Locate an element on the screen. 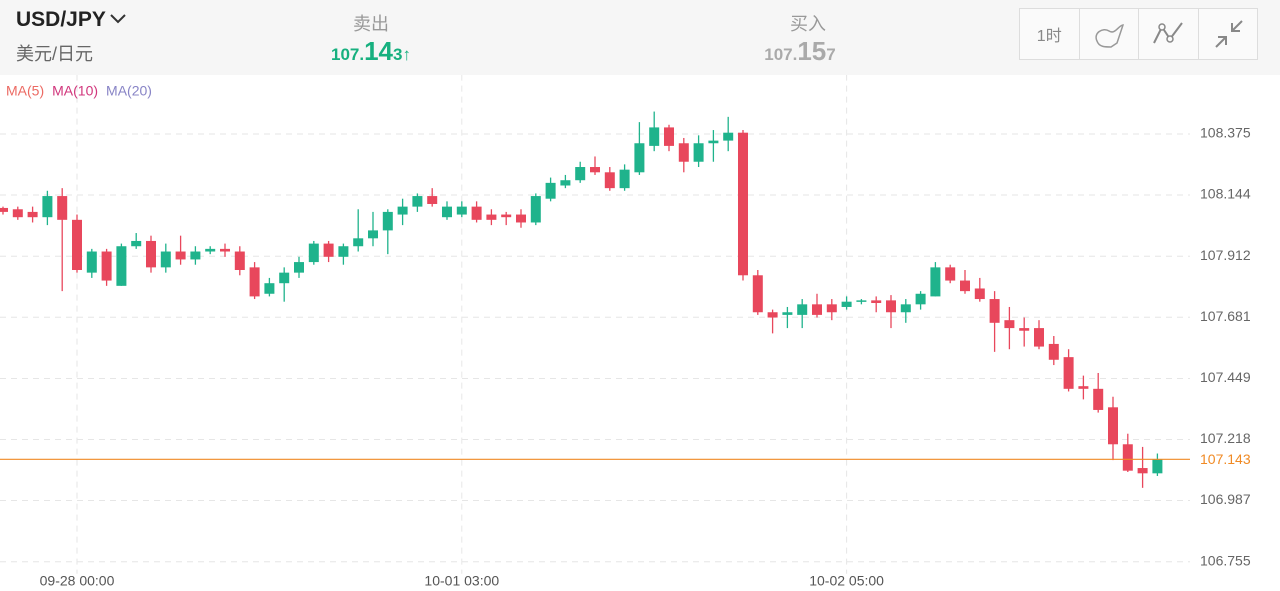 The height and width of the screenshot is (591, 1280). legend-entry: MA(5) is located at coordinates (25, 91).